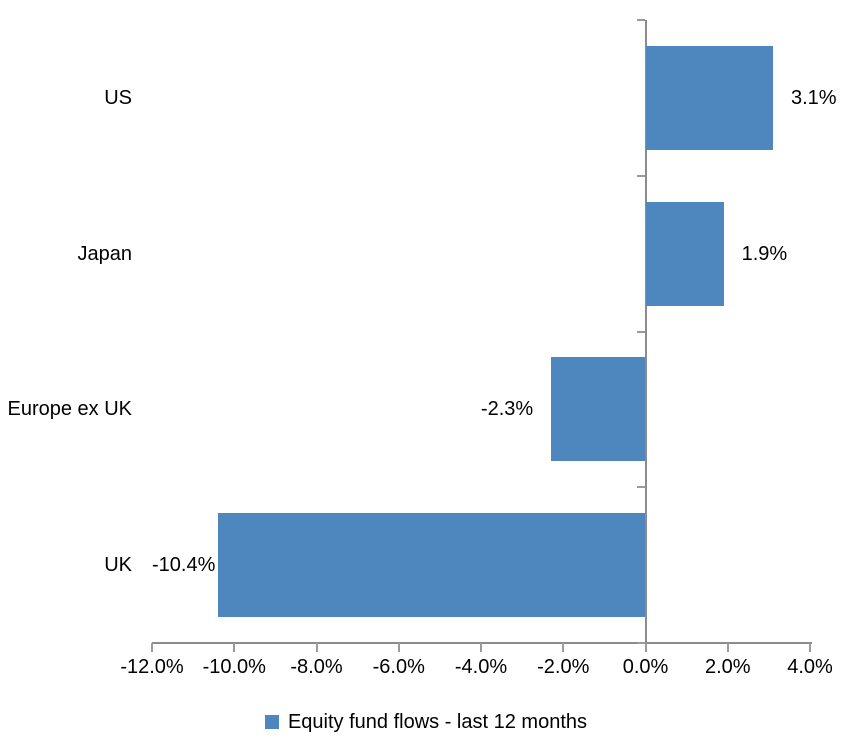 Image resolution: width=852 pixels, height=747 pixels. Describe the element at coordinates (598, 409) in the screenshot. I see `bar-europe-ex-uk` at that location.